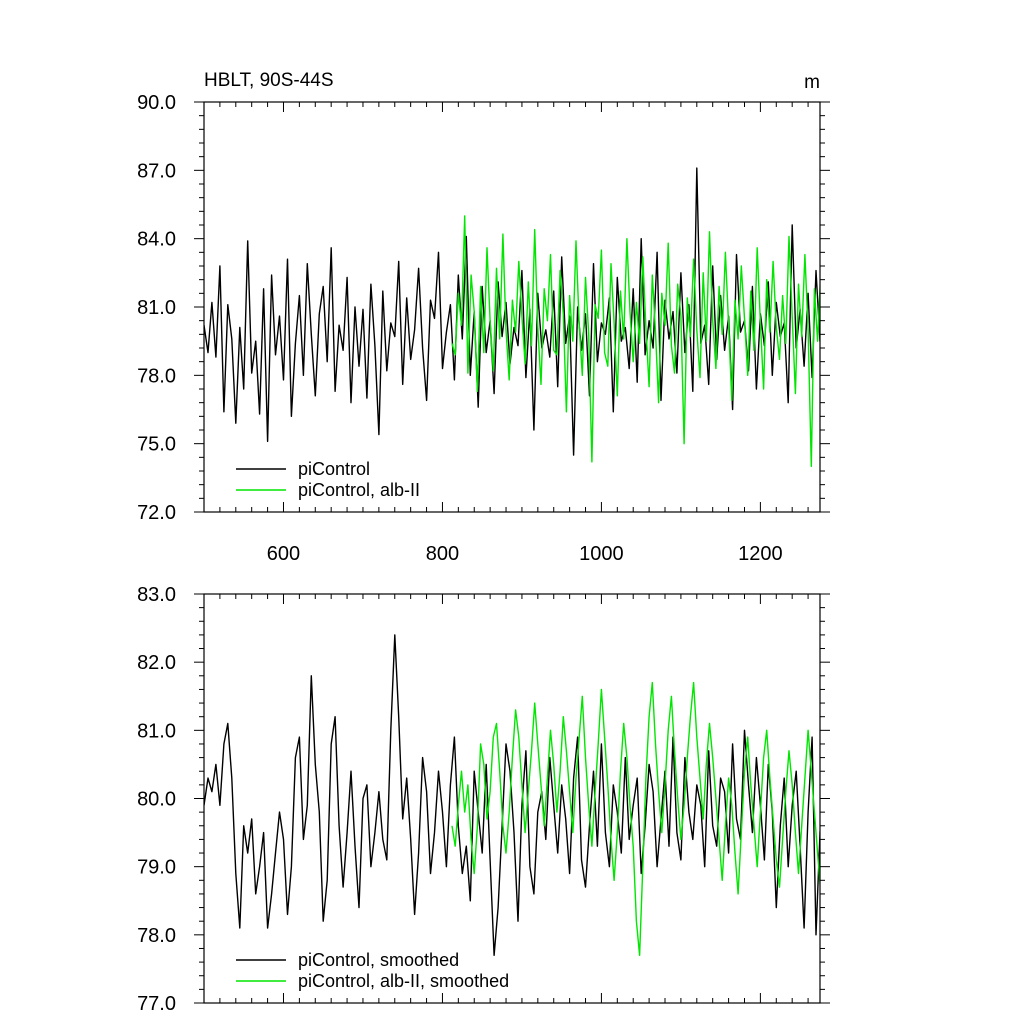  Describe the element at coordinates (156, 800) in the screenshot. I see `y-tick-label: 80.0` at that location.